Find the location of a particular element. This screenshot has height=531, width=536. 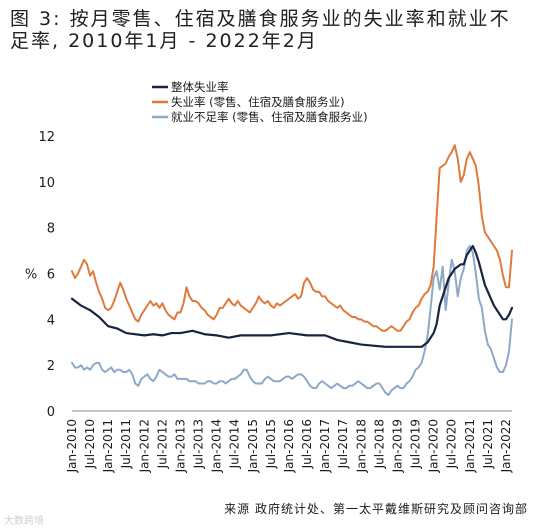

x-tick-label: Jan-2020 is located at coordinates (434, 446).